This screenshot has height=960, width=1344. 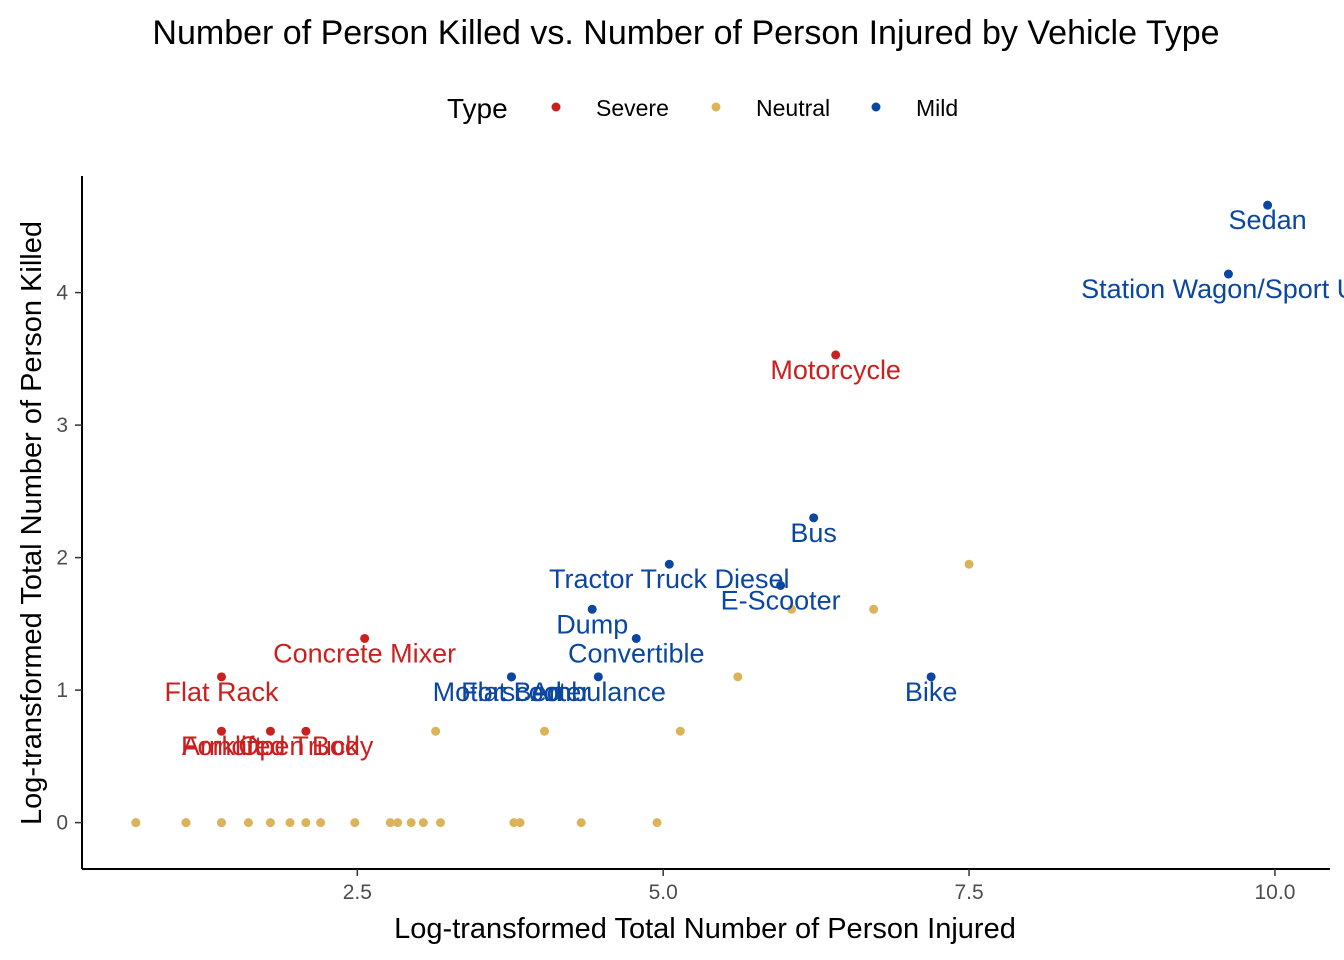 I want to click on point-label: Dump, so click(x=592, y=624).